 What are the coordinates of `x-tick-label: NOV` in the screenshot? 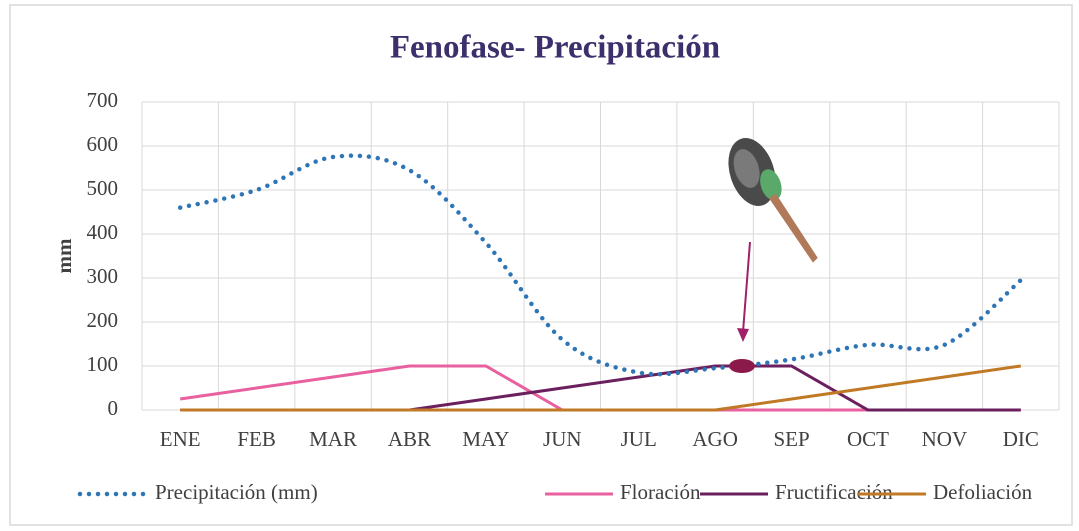 It's located at (945, 439).